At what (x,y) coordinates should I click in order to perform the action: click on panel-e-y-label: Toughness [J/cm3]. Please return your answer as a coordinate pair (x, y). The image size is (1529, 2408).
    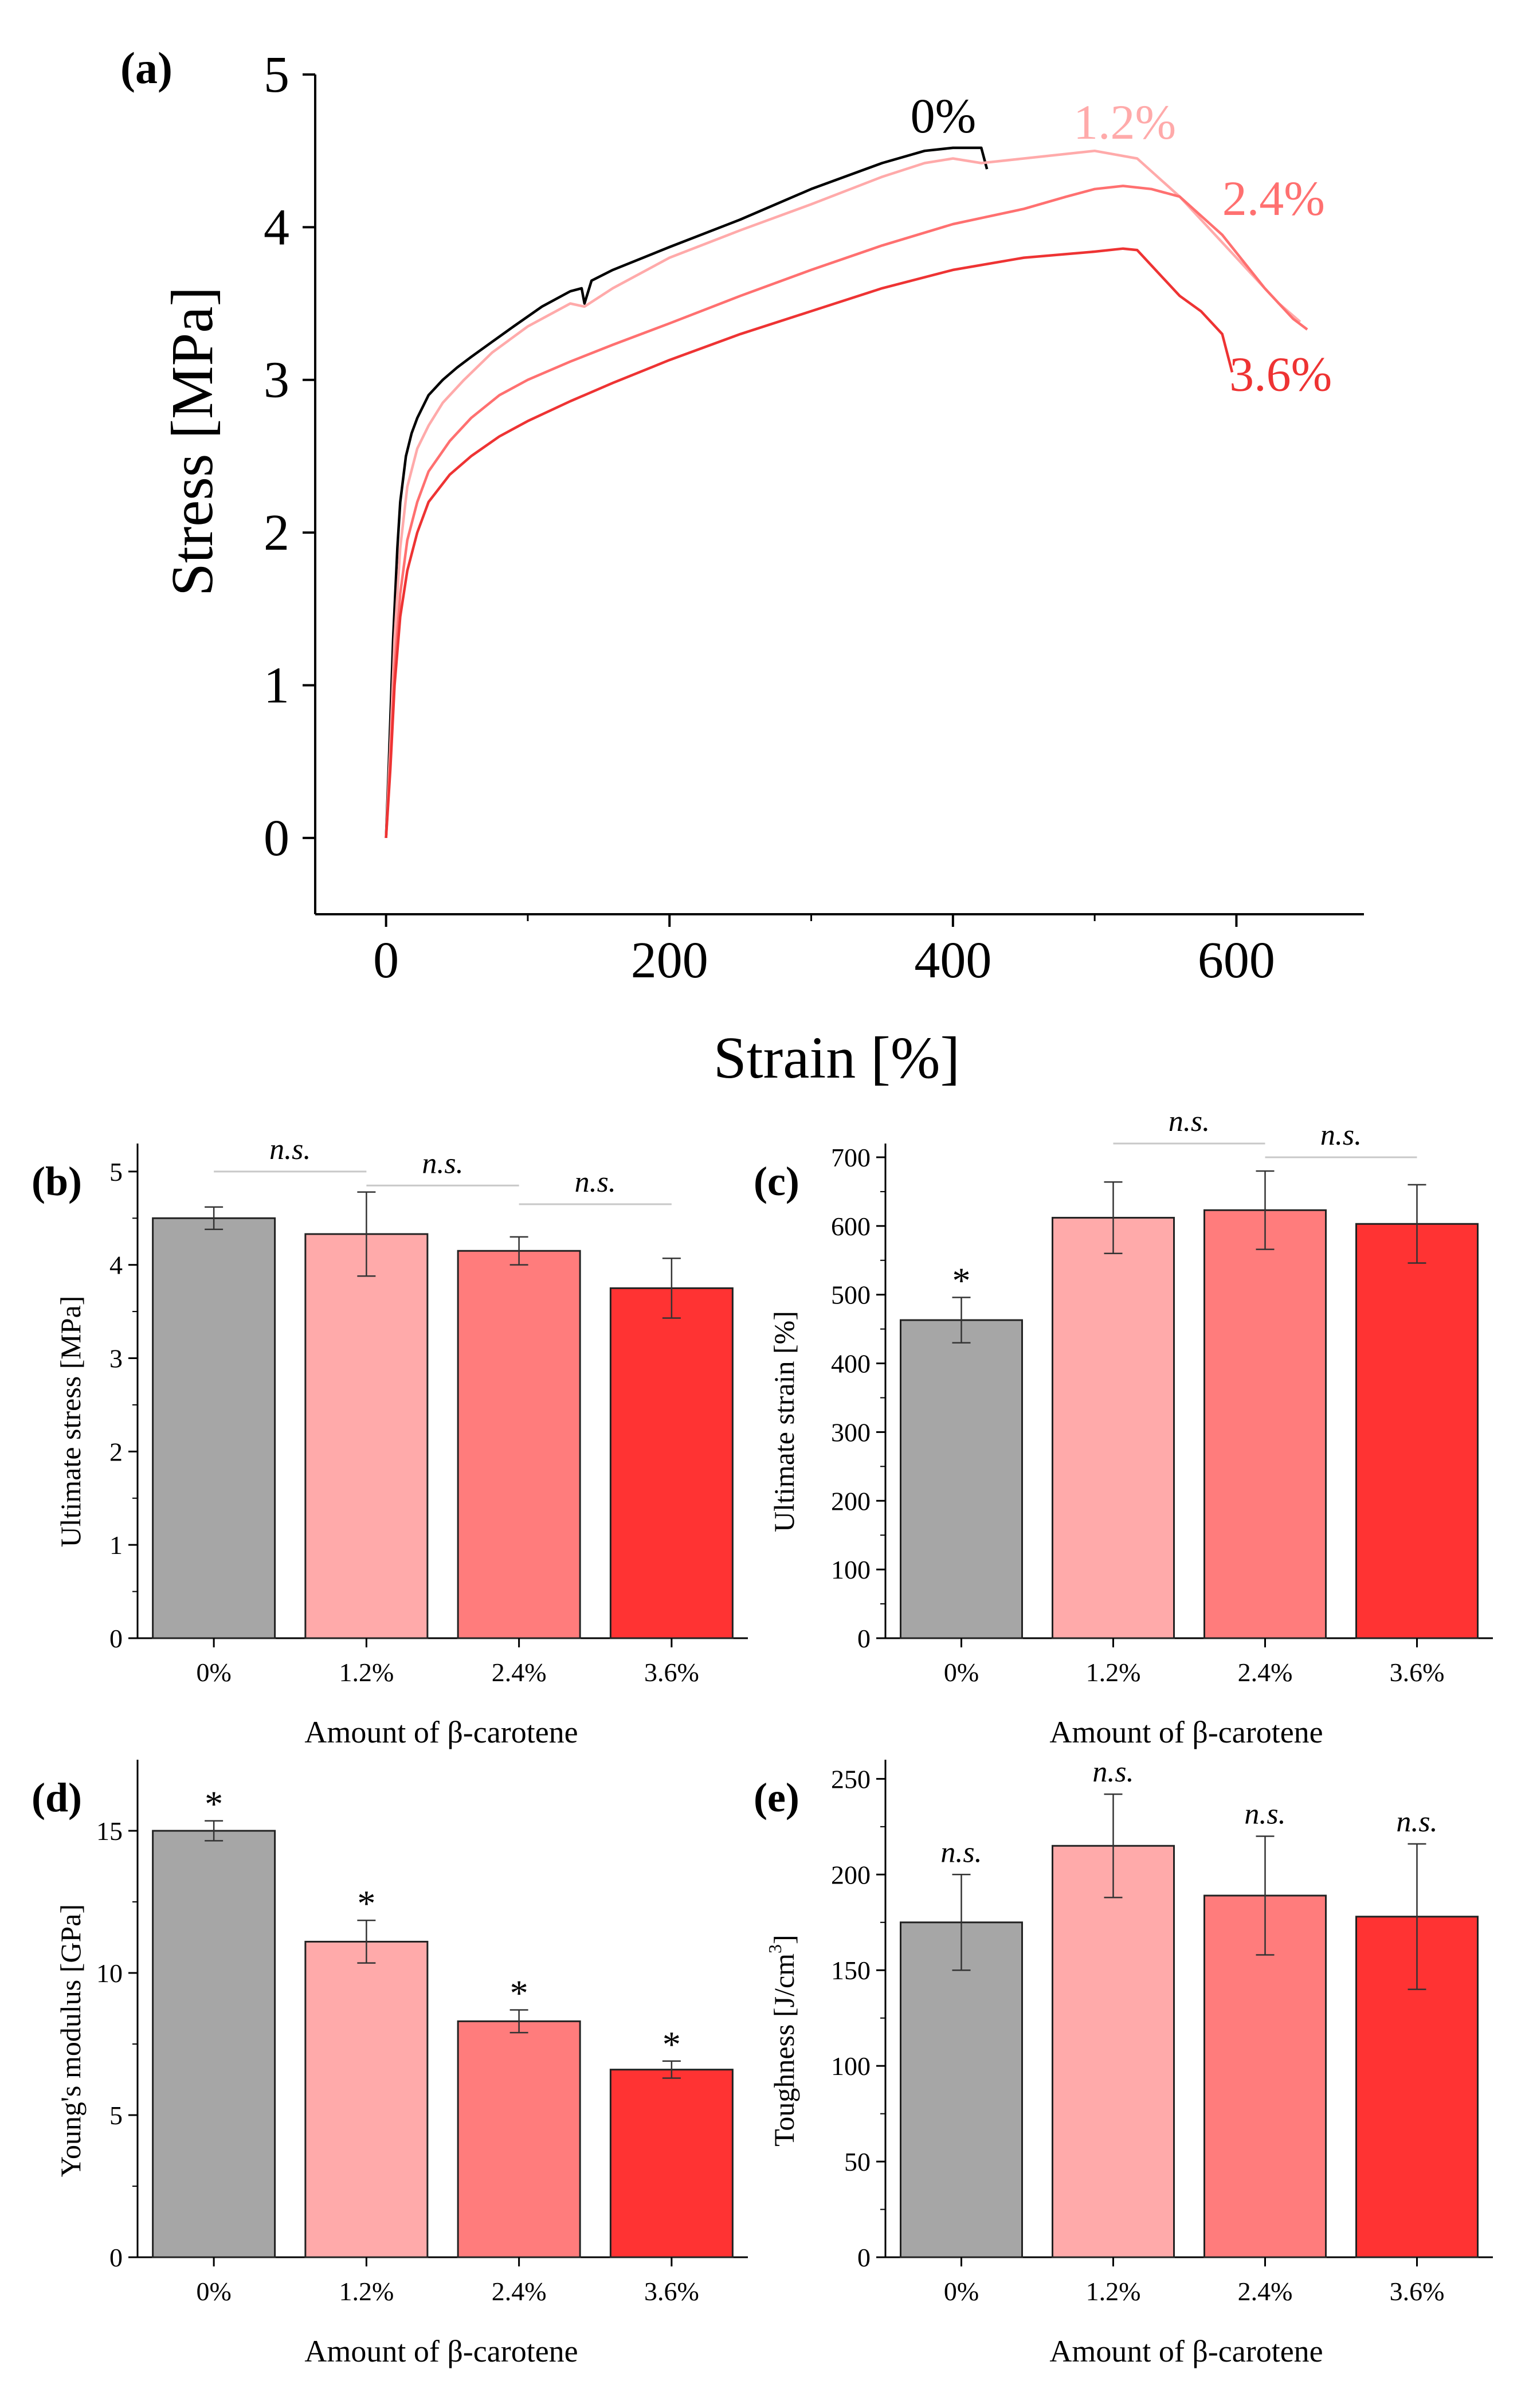
    Looking at the image, I should click on (782, 2040).